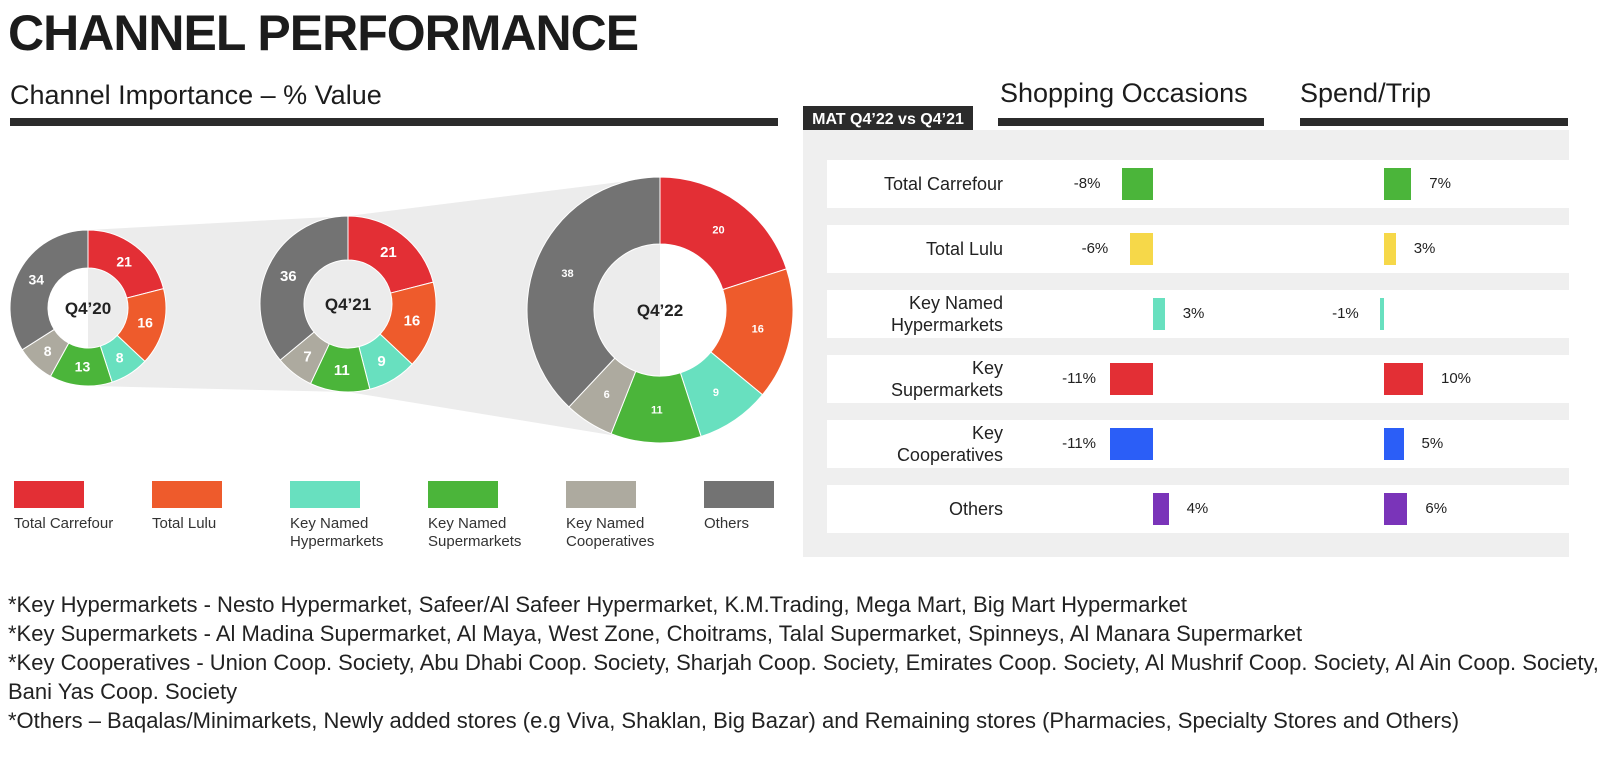  What do you see at coordinates (1095, 248) in the screenshot?
I see `shopping-occasions-value-label: -6%` at bounding box center [1095, 248].